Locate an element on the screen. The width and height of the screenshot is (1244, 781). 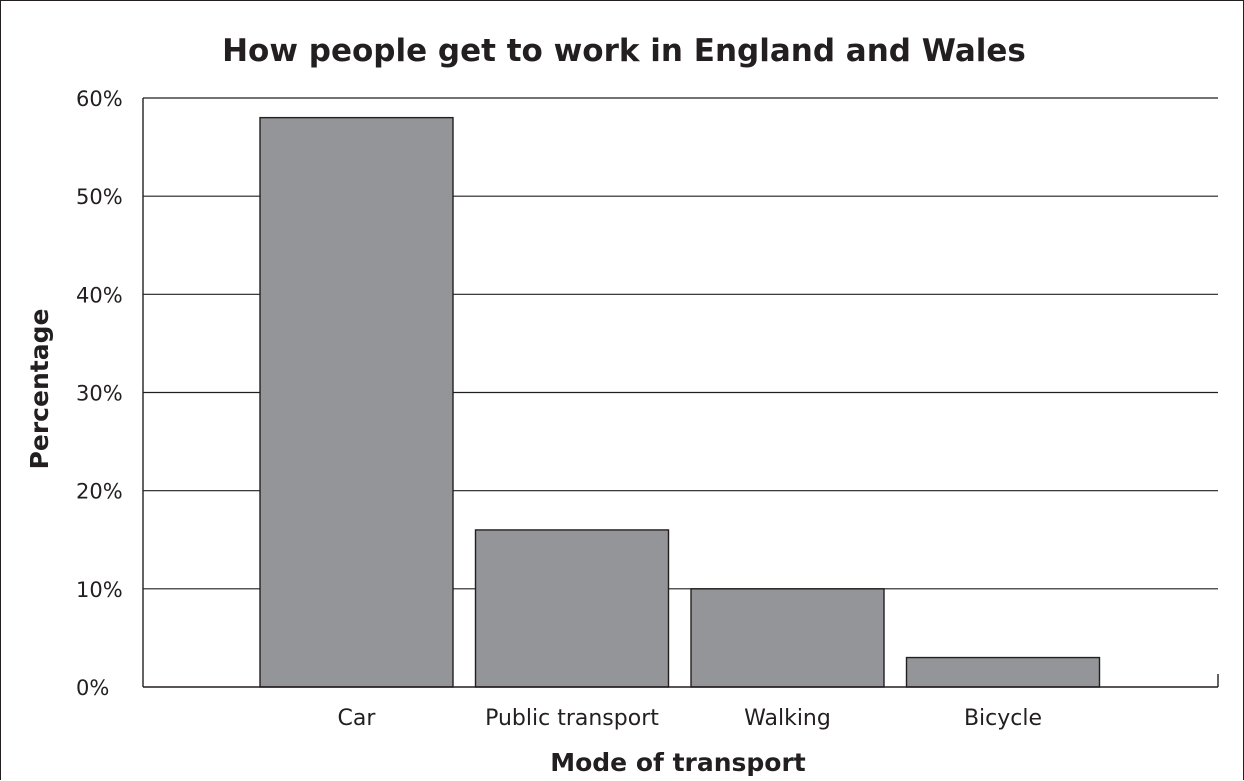
x-tick-label: Car is located at coordinates (357, 718).